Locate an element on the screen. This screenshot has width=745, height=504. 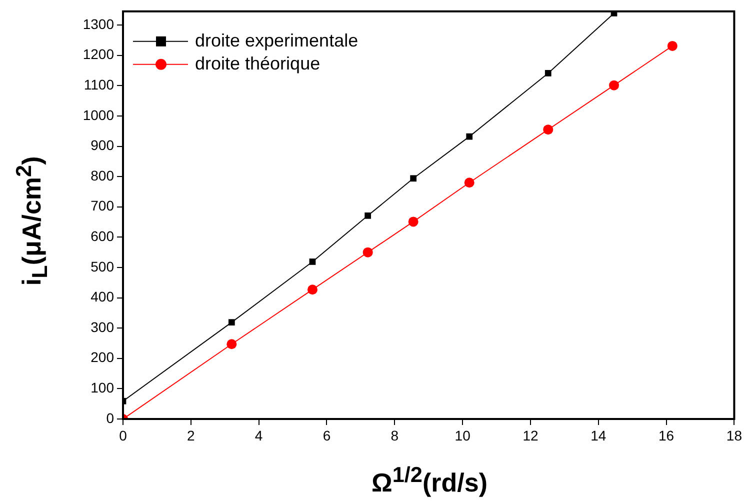
x-tick-label: 8 is located at coordinates (394, 435).